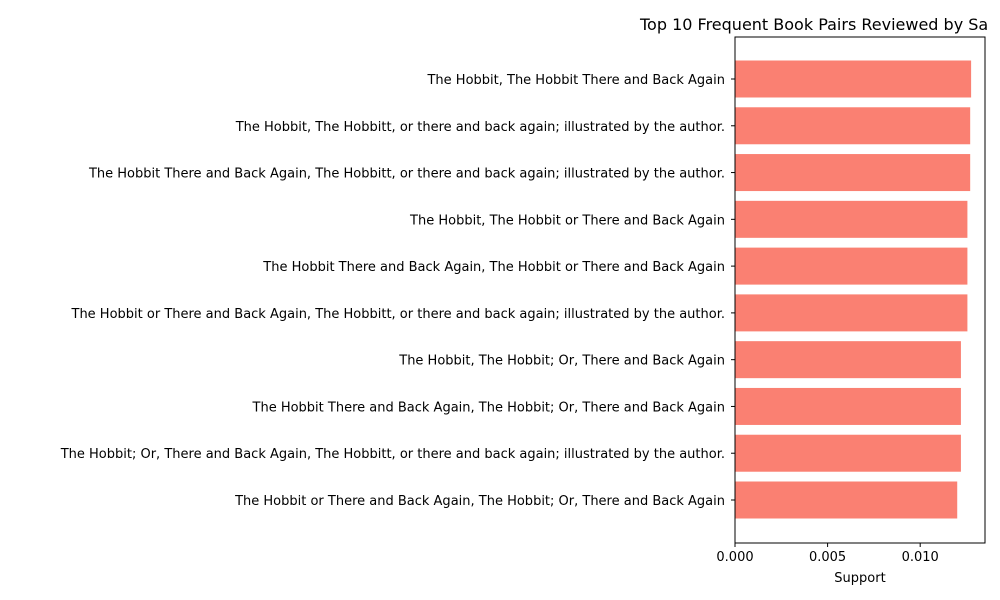 Image resolution: width=1000 pixels, height=600 pixels. What do you see at coordinates (859, 578) in the screenshot?
I see `x-axis-label: Support` at bounding box center [859, 578].